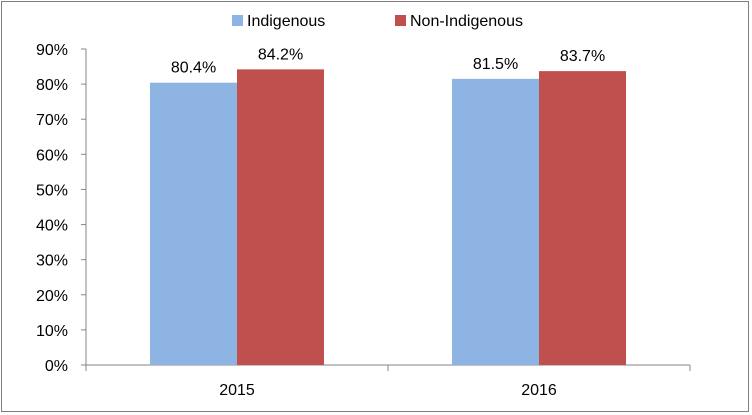  I want to click on y-tick-label: 80%, so click(52, 85).